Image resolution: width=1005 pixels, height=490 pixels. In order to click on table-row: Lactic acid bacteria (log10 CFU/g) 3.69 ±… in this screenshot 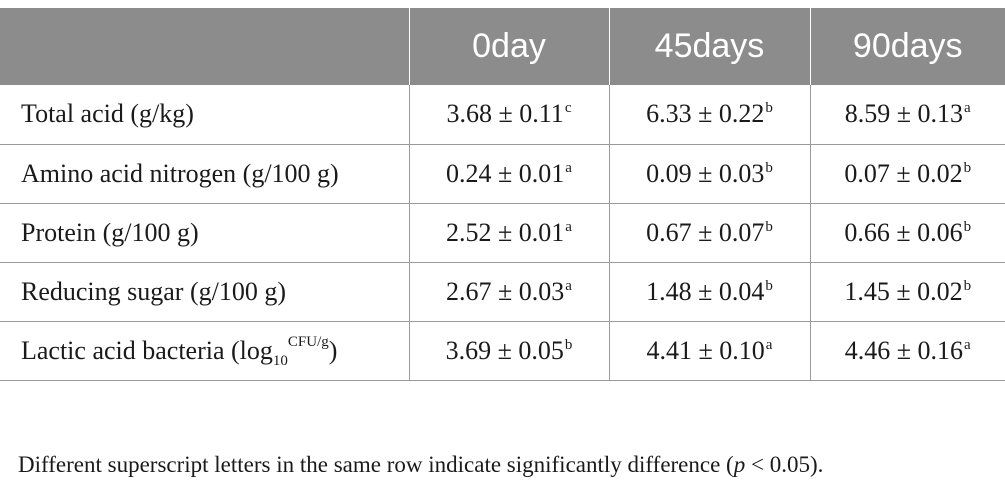, I will do `click(502, 351)`.